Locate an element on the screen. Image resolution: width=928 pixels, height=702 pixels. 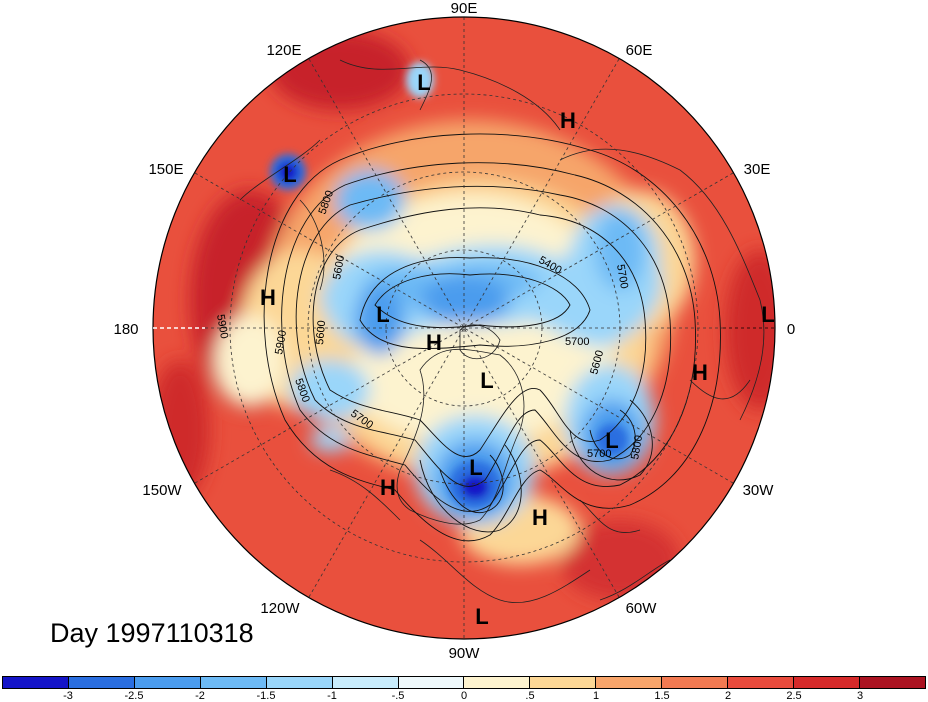
lon-label-180: 180 is located at coordinates (125, 329).